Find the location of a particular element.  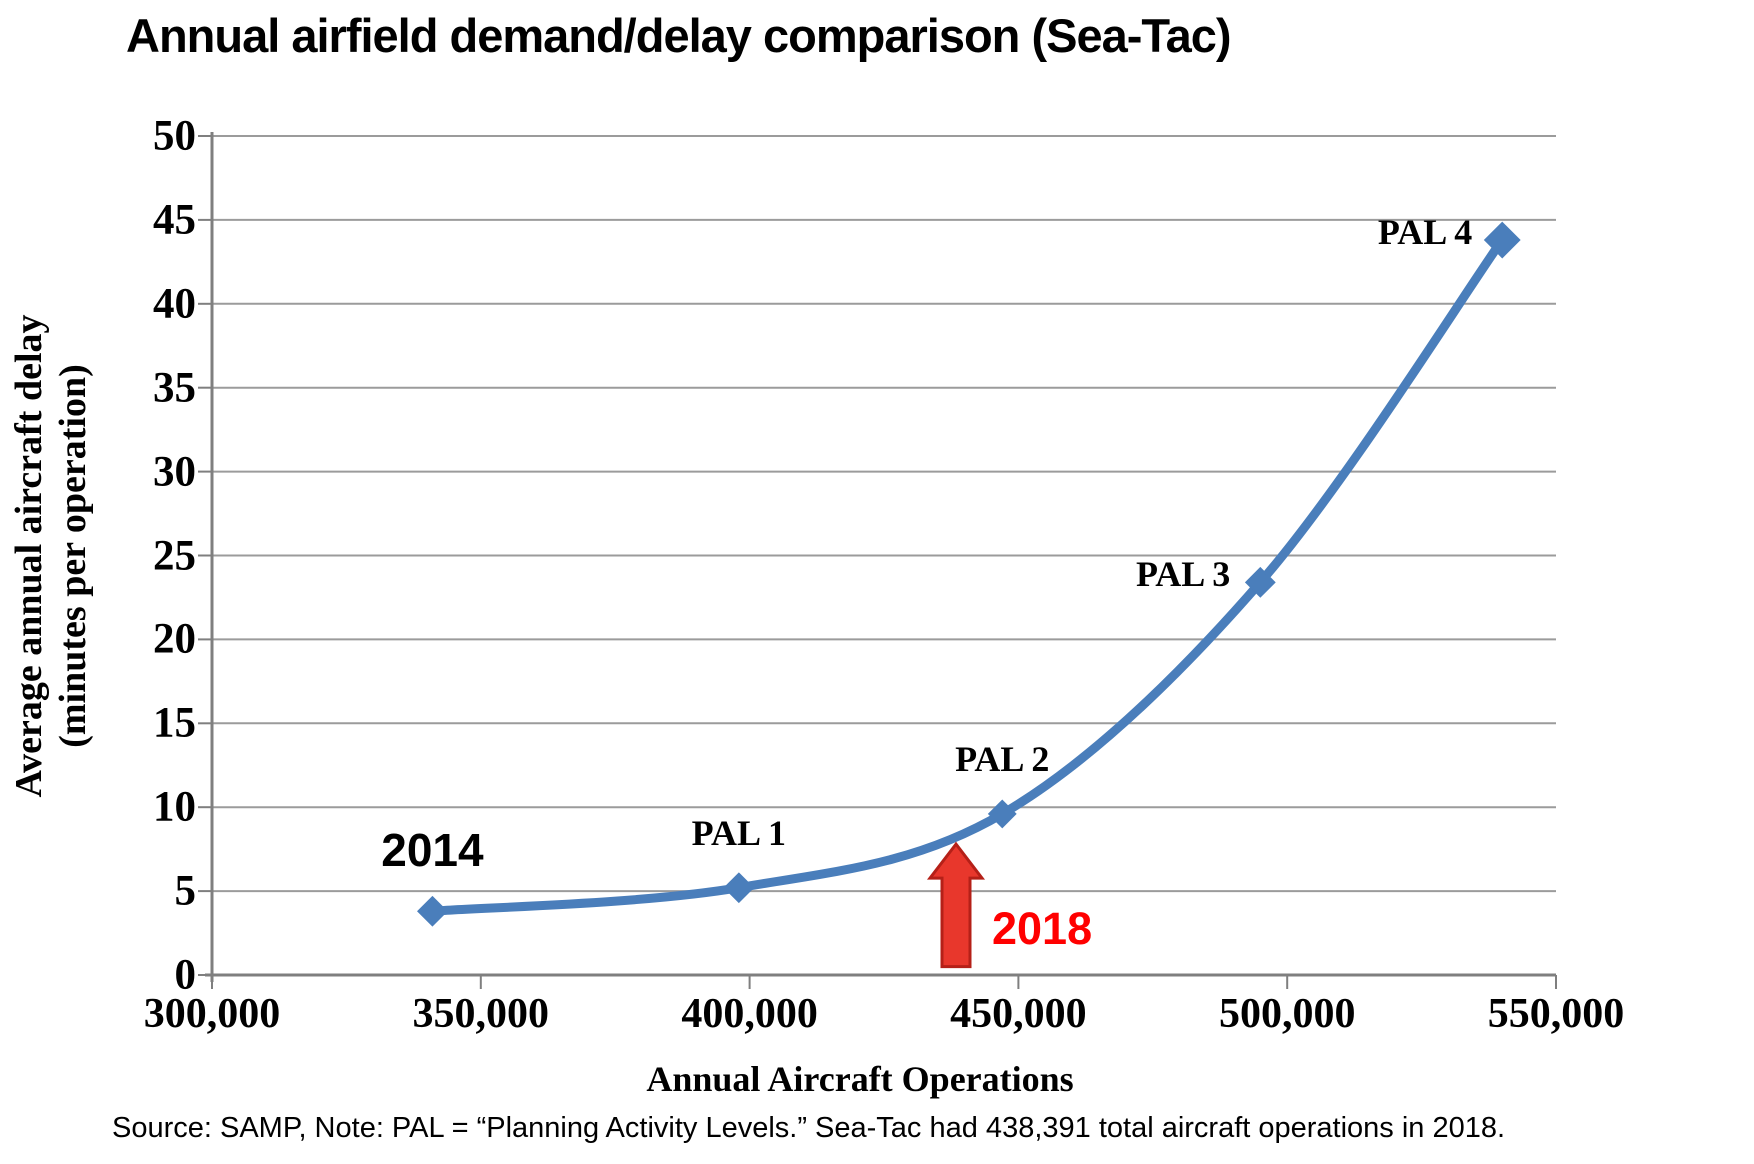

x-tick-label-400000: 400,000 is located at coordinates (749, 1014).